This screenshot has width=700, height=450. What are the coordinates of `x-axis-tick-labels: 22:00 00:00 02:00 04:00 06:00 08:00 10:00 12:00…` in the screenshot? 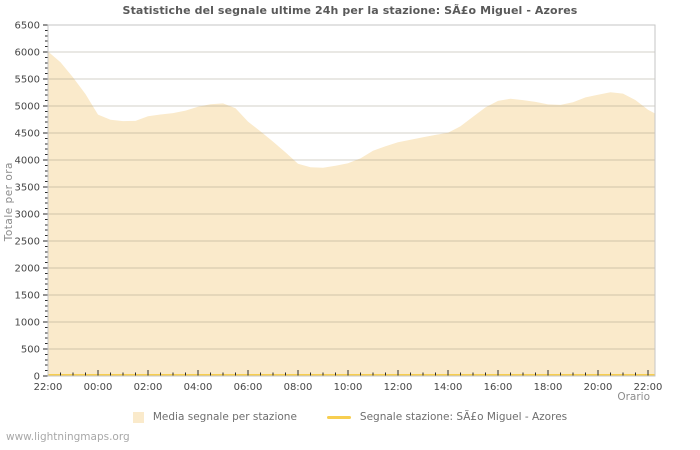 It's located at (348, 387).